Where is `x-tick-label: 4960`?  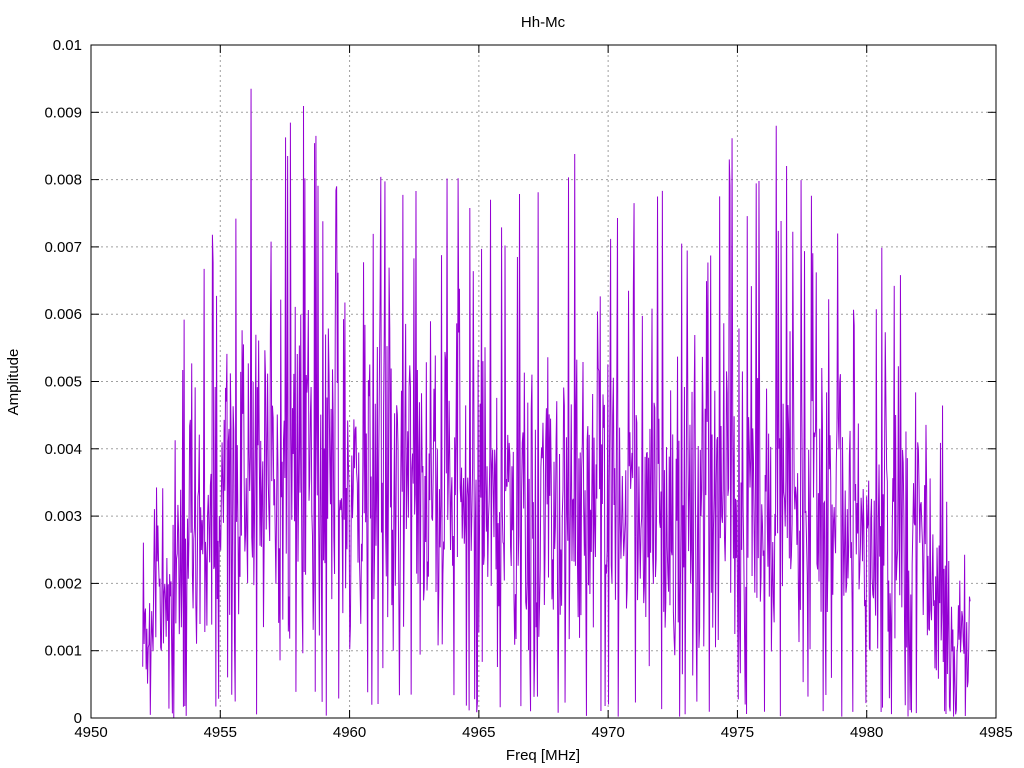
x-tick-label: 4960 is located at coordinates (349, 732).